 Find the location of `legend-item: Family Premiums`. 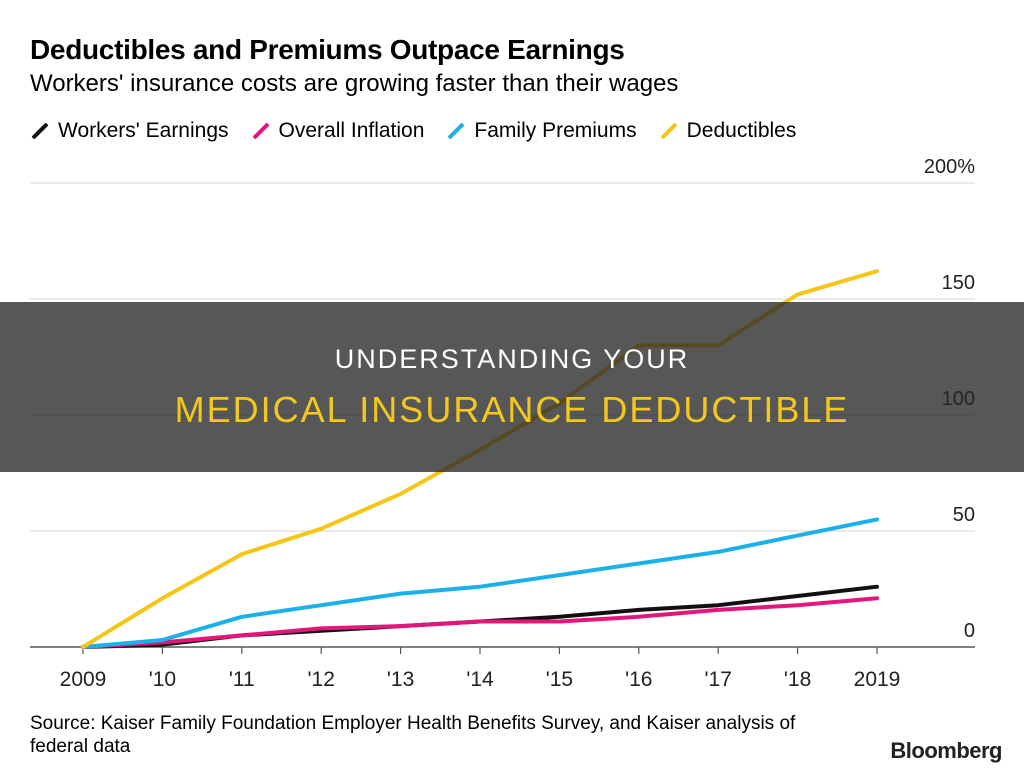

legend-item: Family Premiums is located at coordinates (541, 131).